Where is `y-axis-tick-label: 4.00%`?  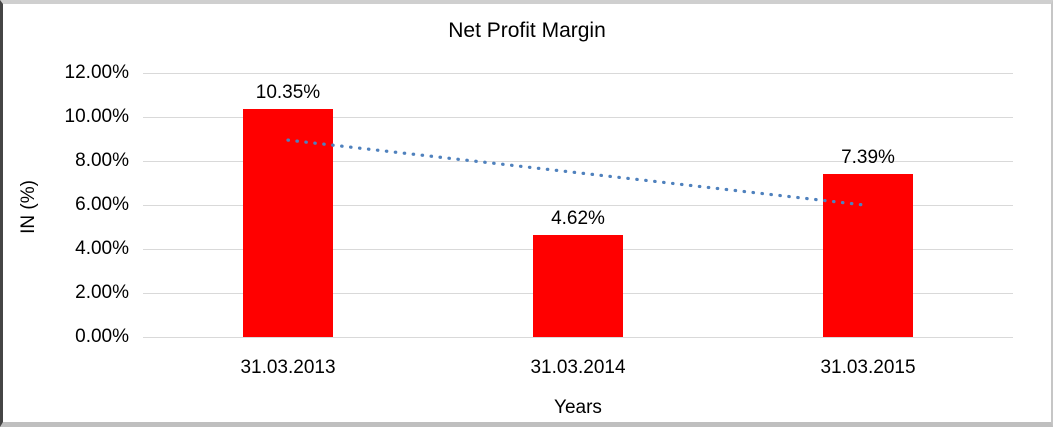 y-axis-tick-label: 4.00% is located at coordinates (102, 248).